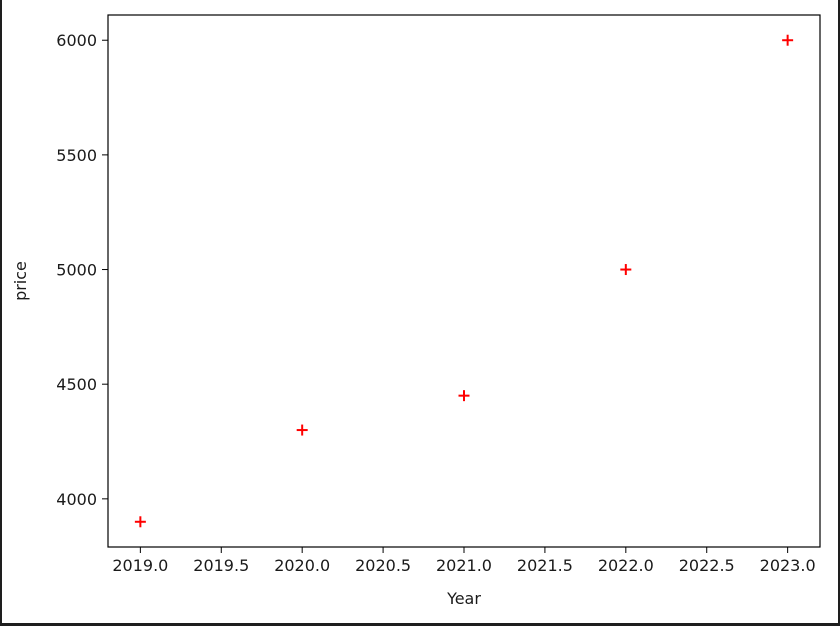  I want to click on x-tick-label: 2020.0, so click(302, 565).